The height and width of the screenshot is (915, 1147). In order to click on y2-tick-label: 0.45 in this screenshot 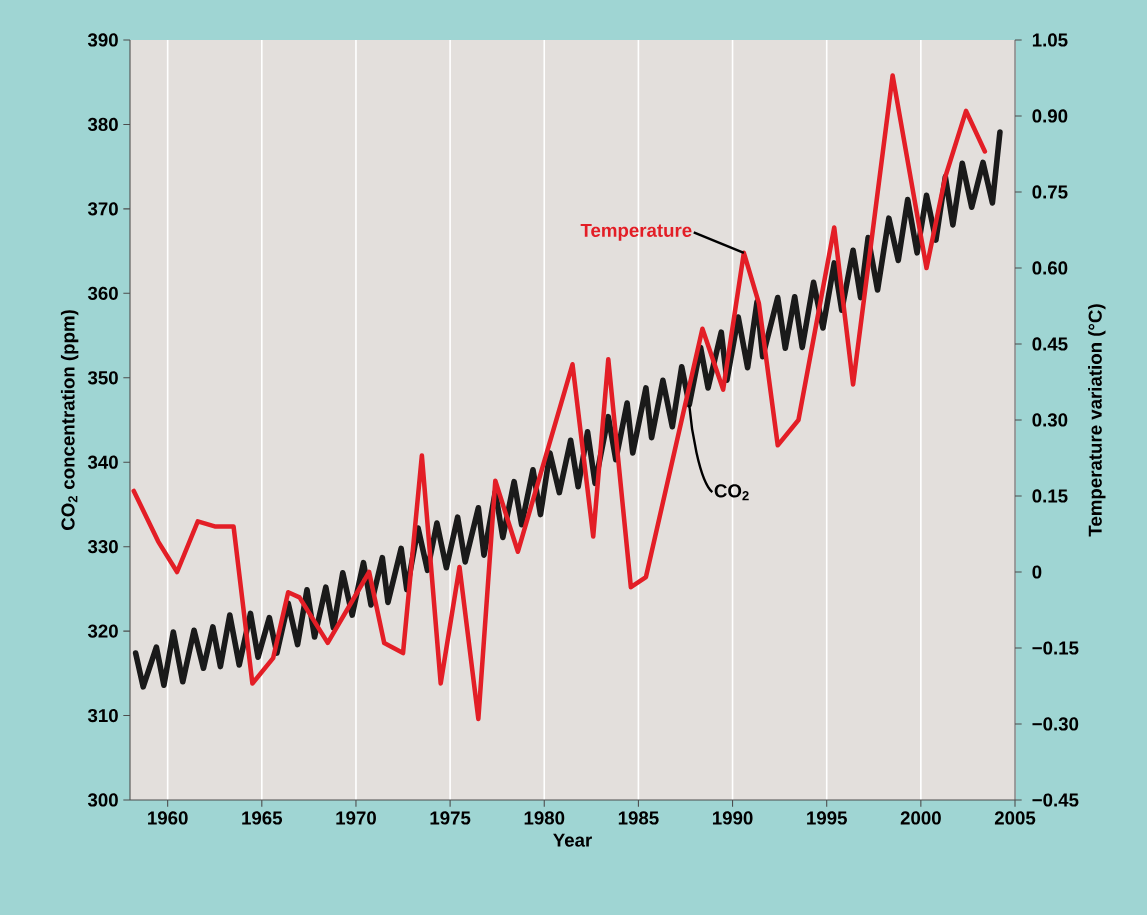, I will do `click(1050, 344)`.